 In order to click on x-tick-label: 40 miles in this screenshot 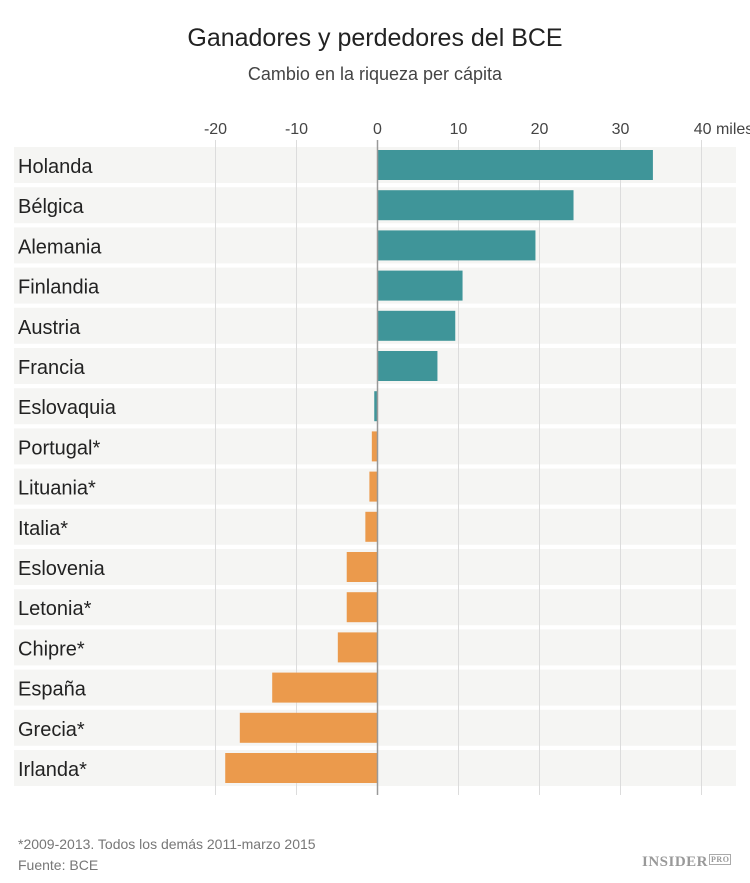, I will do `click(722, 129)`.